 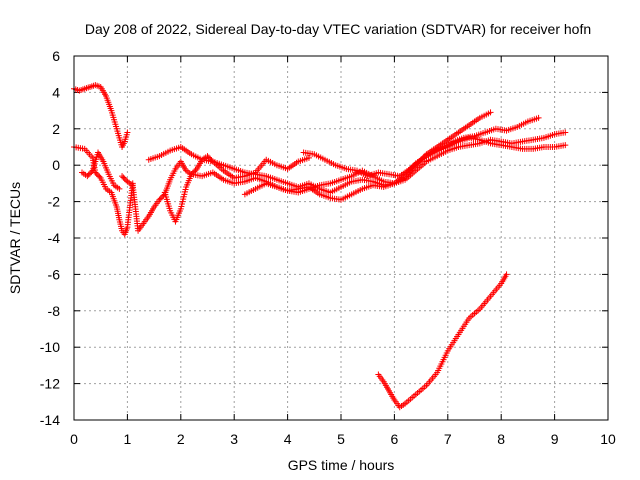 What do you see at coordinates (56, 129) in the screenshot?
I see `y-tick-label: 2` at bounding box center [56, 129].